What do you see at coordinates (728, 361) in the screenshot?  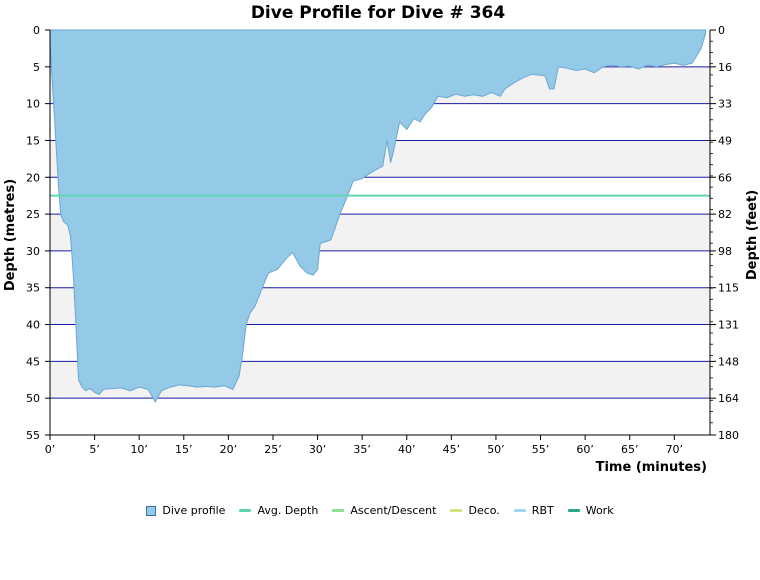 I see `y-right-tick-label: 148` at bounding box center [728, 361].